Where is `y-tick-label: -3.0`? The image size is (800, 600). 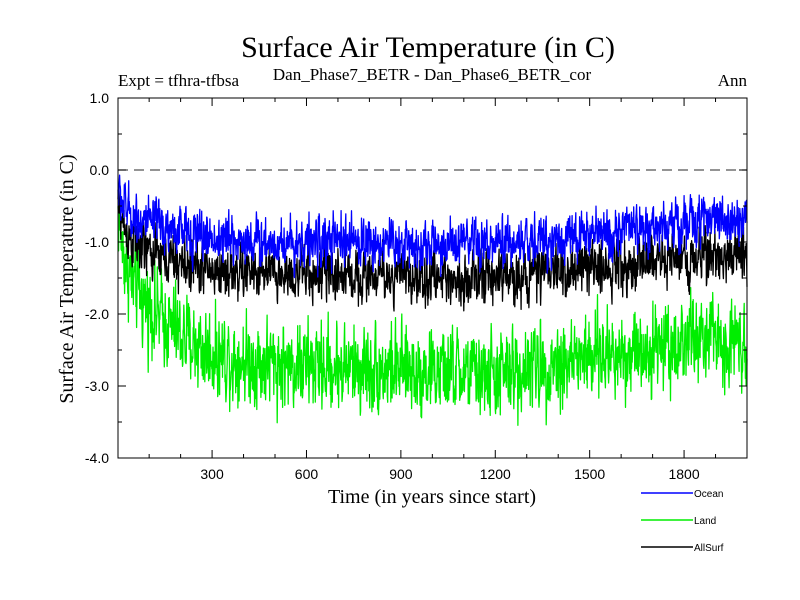 y-tick-label: -3.0 is located at coordinates (97, 386).